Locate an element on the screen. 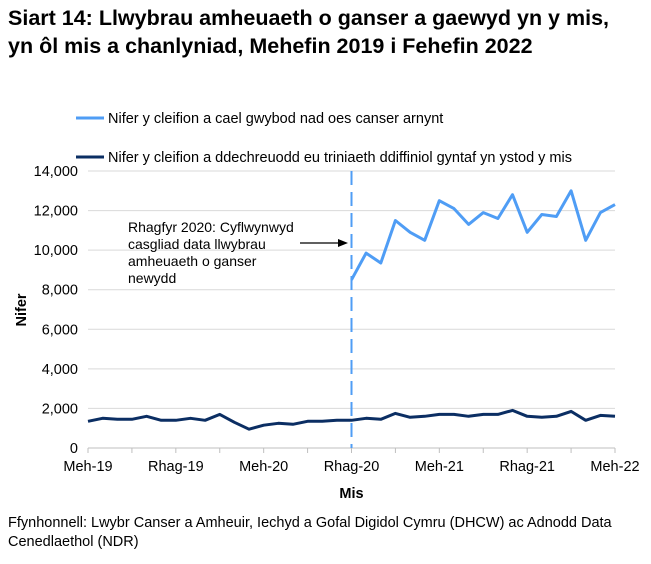 This screenshot has height=564, width=651. annotation-text: Rhagfyr 2020: Cyflwynwyd is located at coordinates (211, 227).